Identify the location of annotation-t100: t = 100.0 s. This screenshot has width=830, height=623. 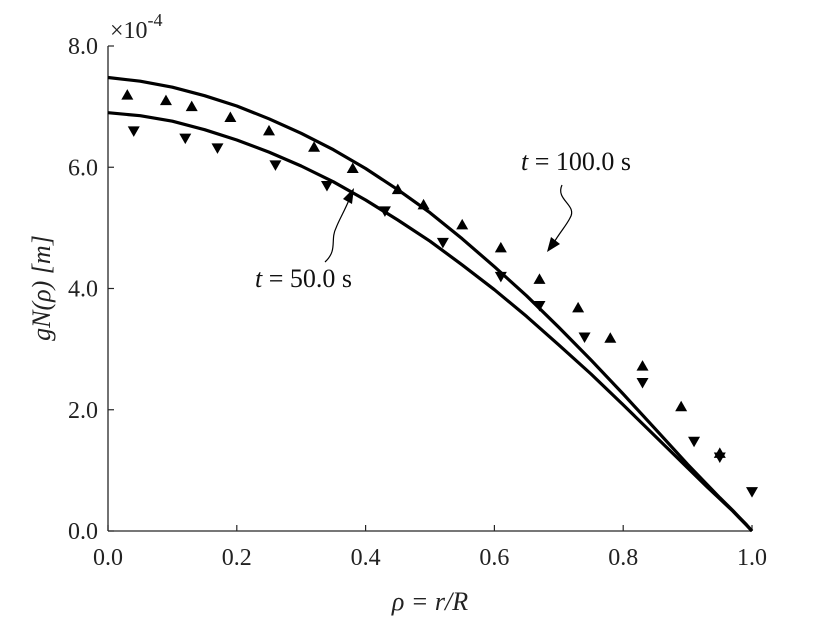
(576, 199).